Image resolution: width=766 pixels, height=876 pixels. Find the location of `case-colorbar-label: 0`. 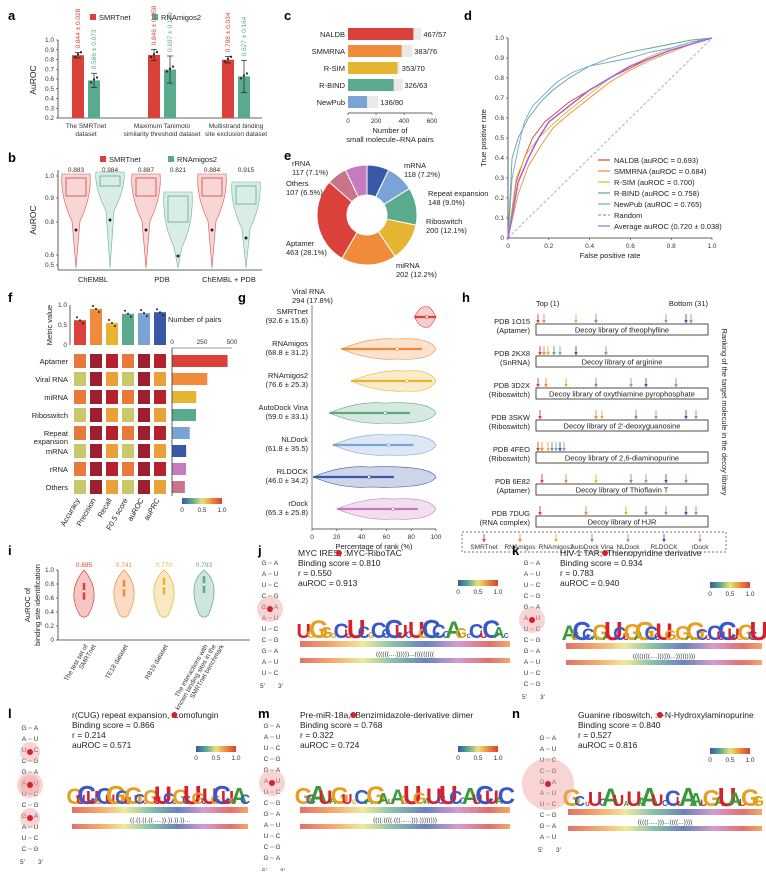

case-colorbar-label: 0 is located at coordinates (710, 760).